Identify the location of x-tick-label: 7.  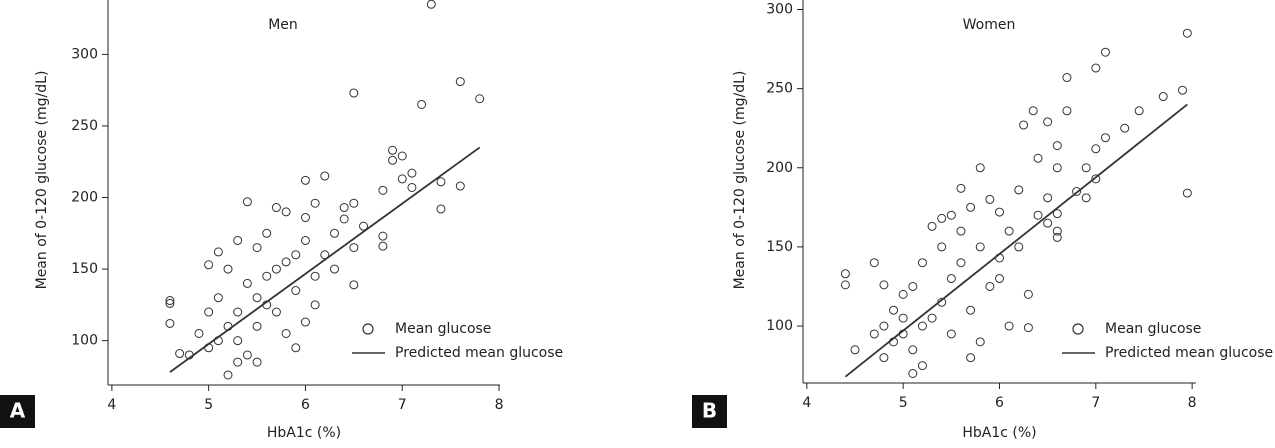
(1095, 403).